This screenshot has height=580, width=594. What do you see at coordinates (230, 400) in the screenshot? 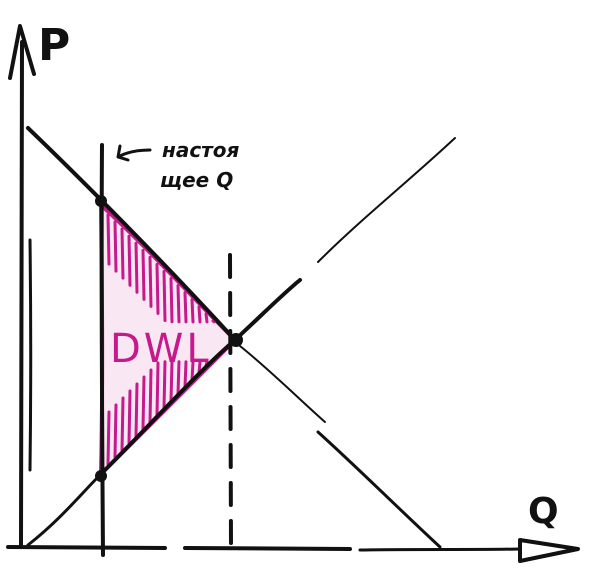
I see `equilibrium-quantity-dashed-line` at bounding box center [230, 400].